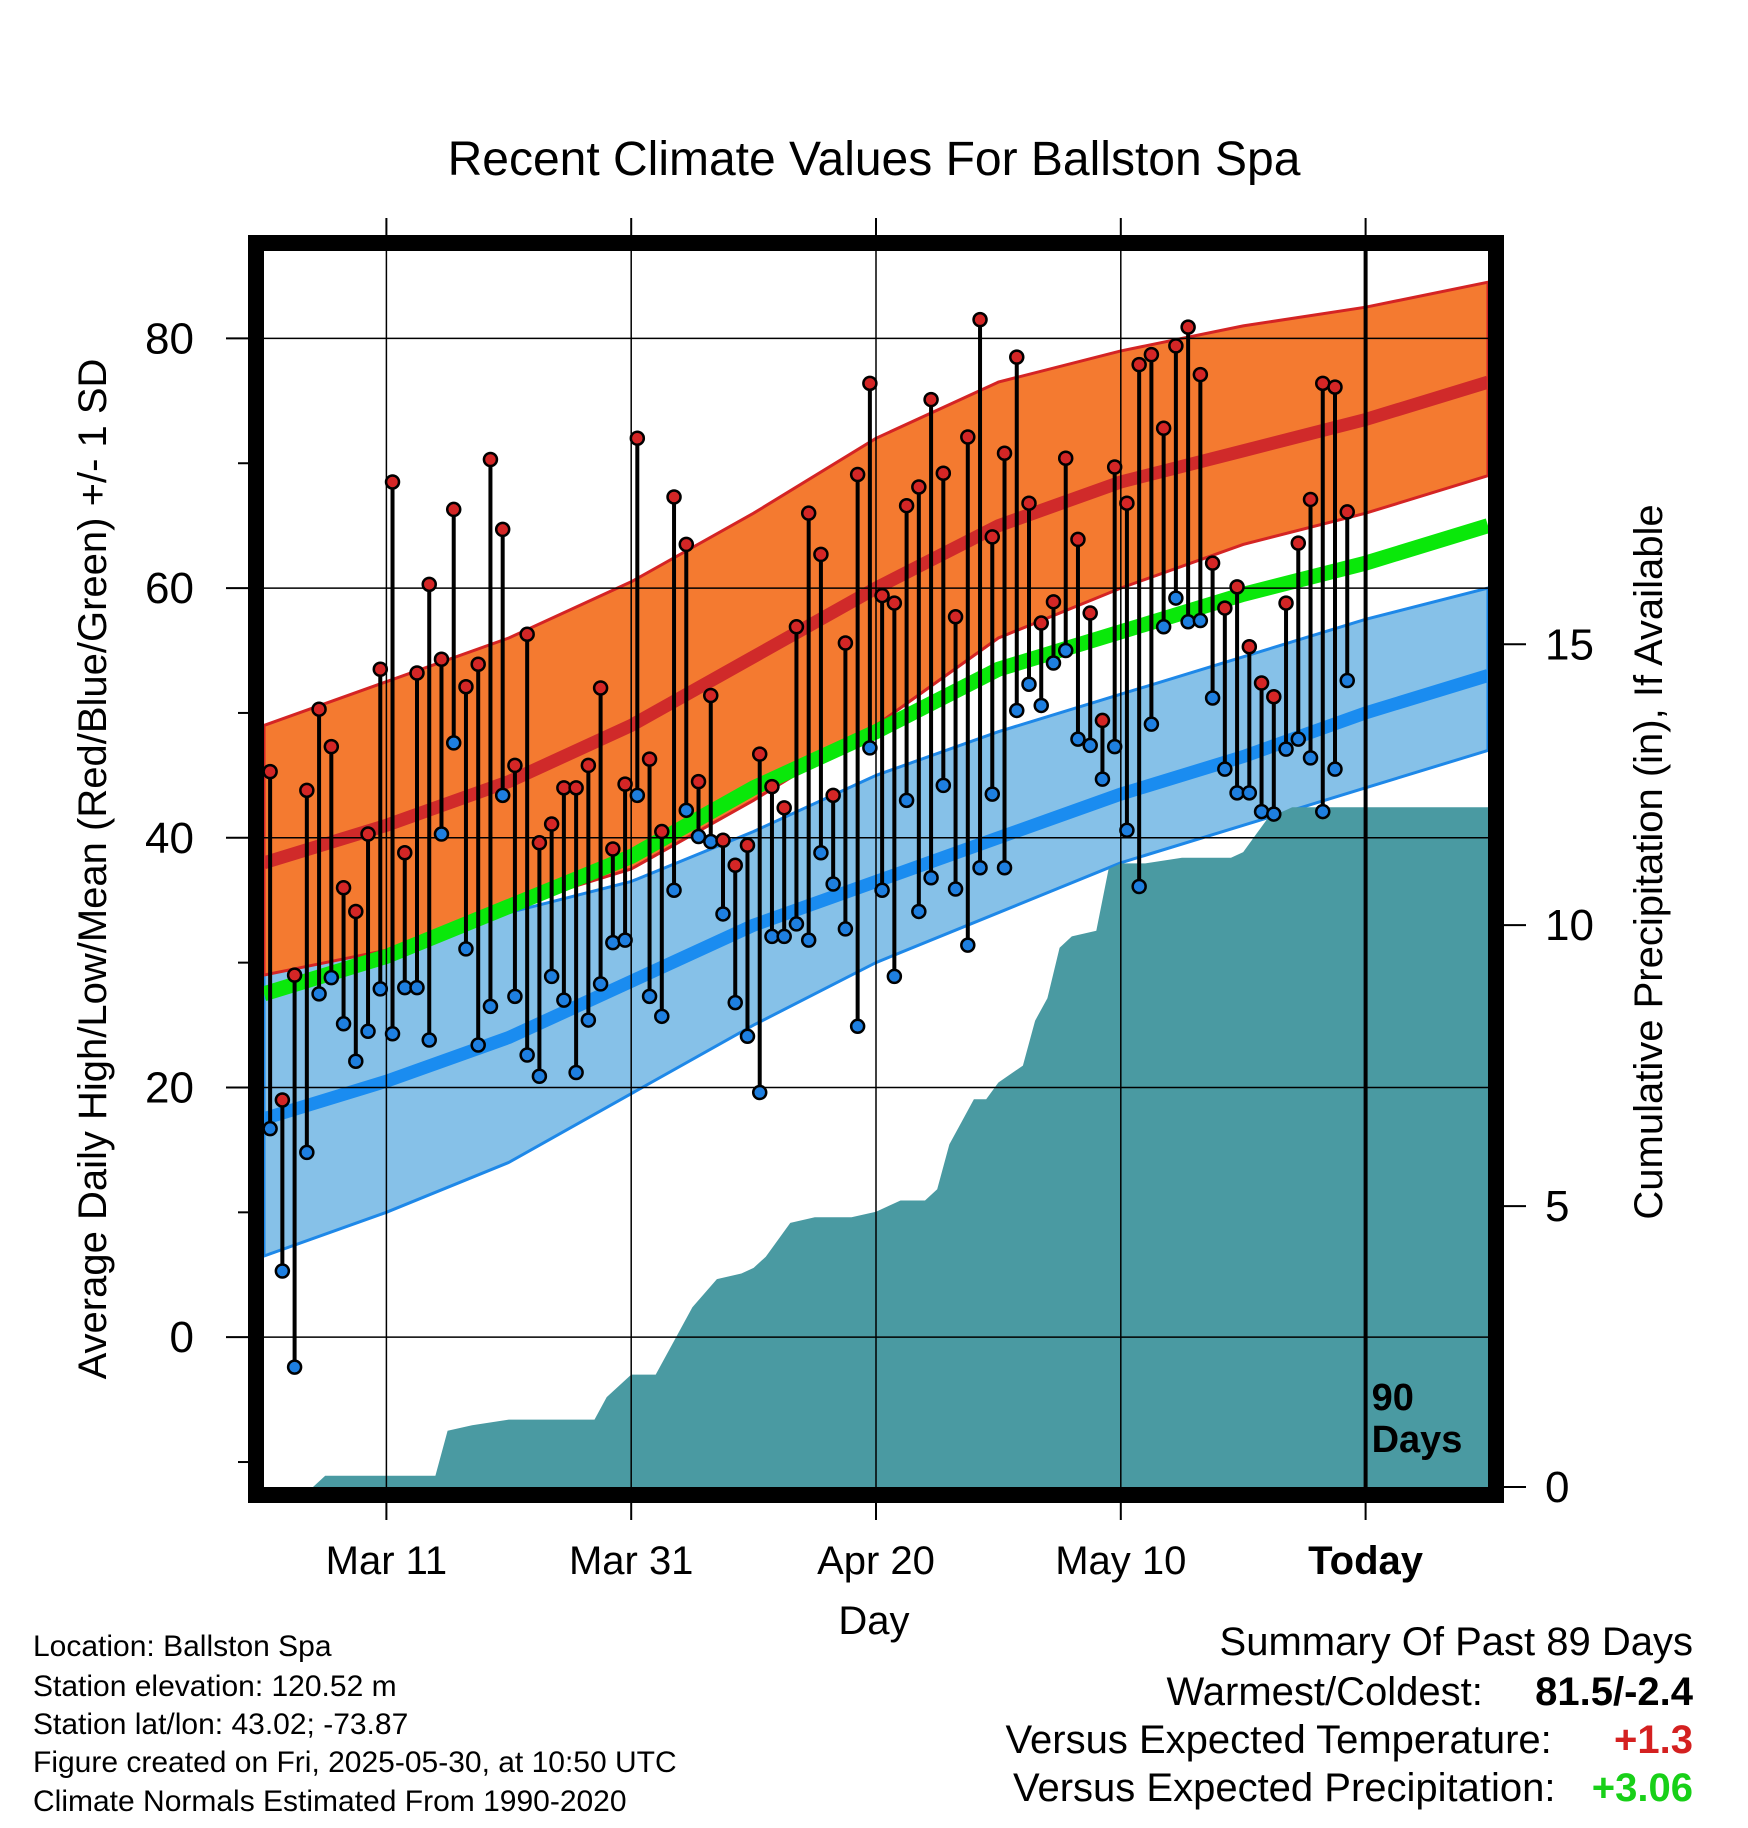 The width and height of the screenshot is (1748, 1828). I want to click on summary-precip: Versus Expected Precipitation: +3.06, so click(1353, 1788).